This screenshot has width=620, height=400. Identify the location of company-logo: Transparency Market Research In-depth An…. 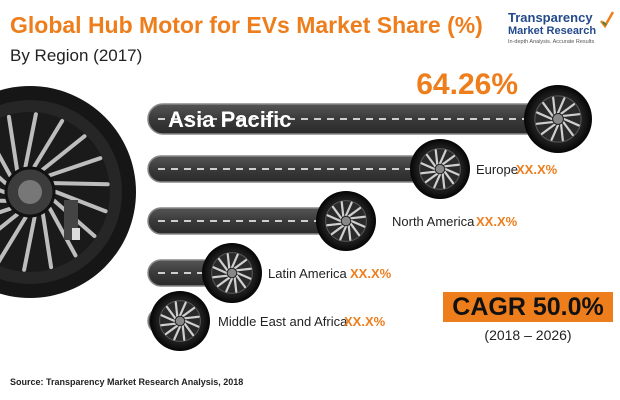
(561, 30).